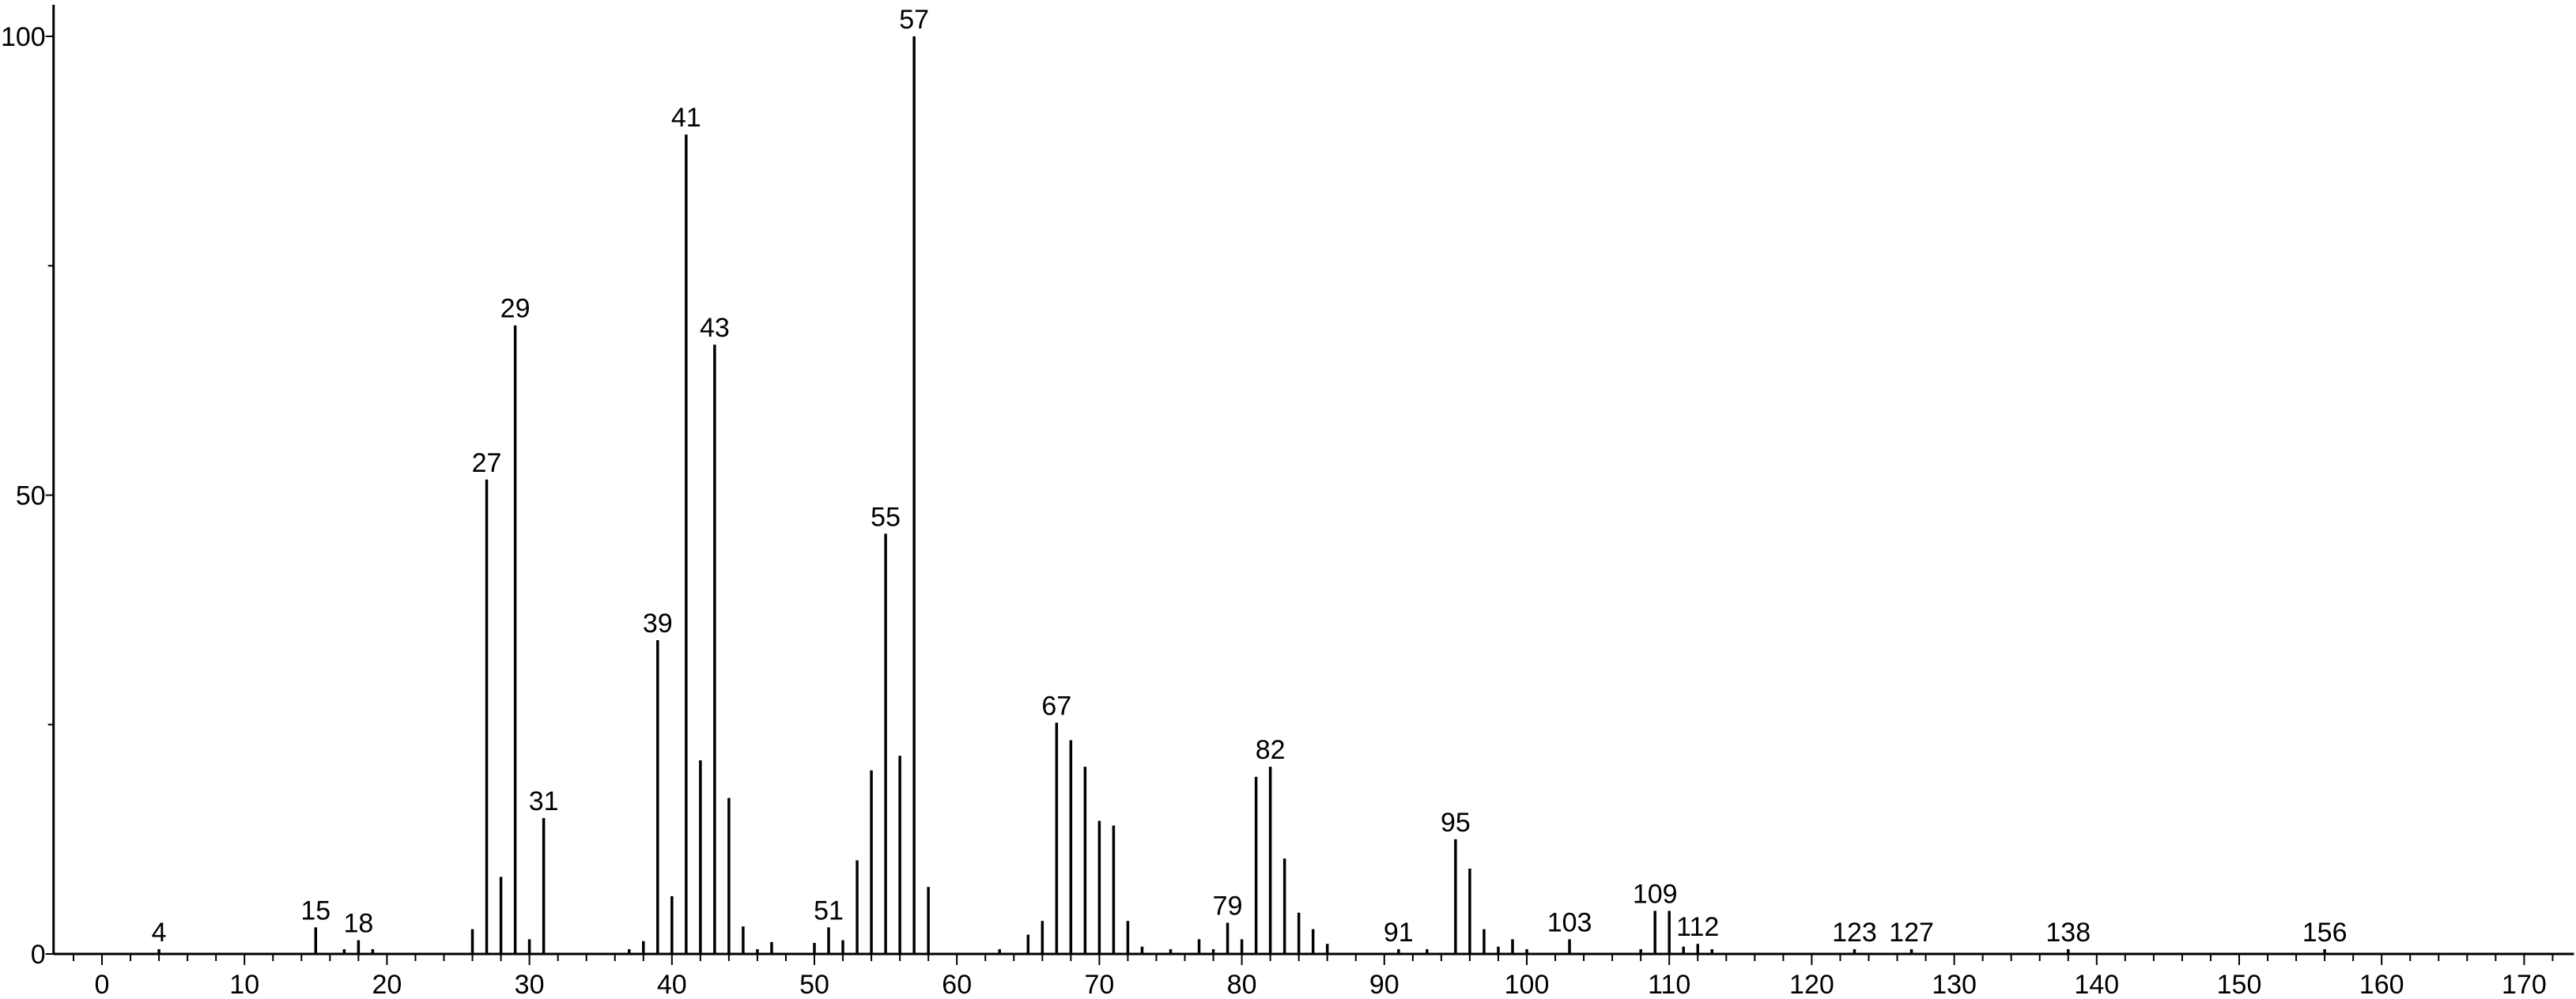 The width and height of the screenshot is (2576, 999). I want to click on peak-label: 57, so click(914, 20).